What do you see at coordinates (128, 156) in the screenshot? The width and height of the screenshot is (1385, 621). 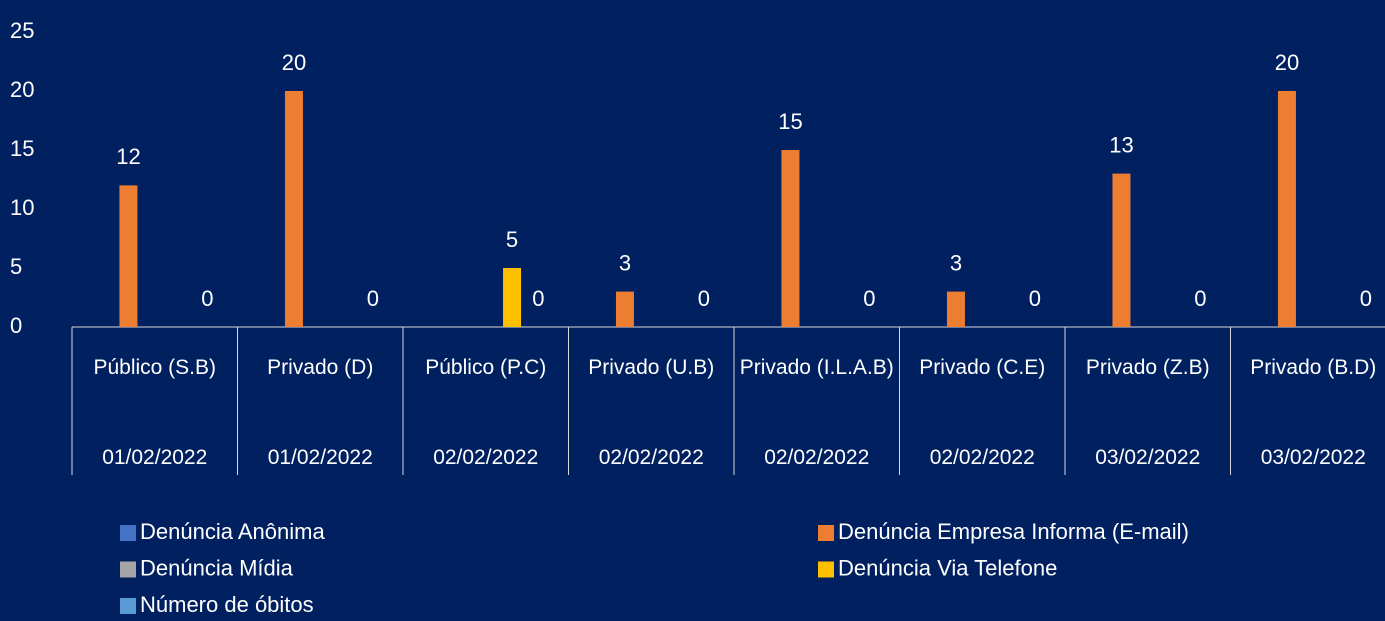 I see `data-label: 12` at bounding box center [128, 156].